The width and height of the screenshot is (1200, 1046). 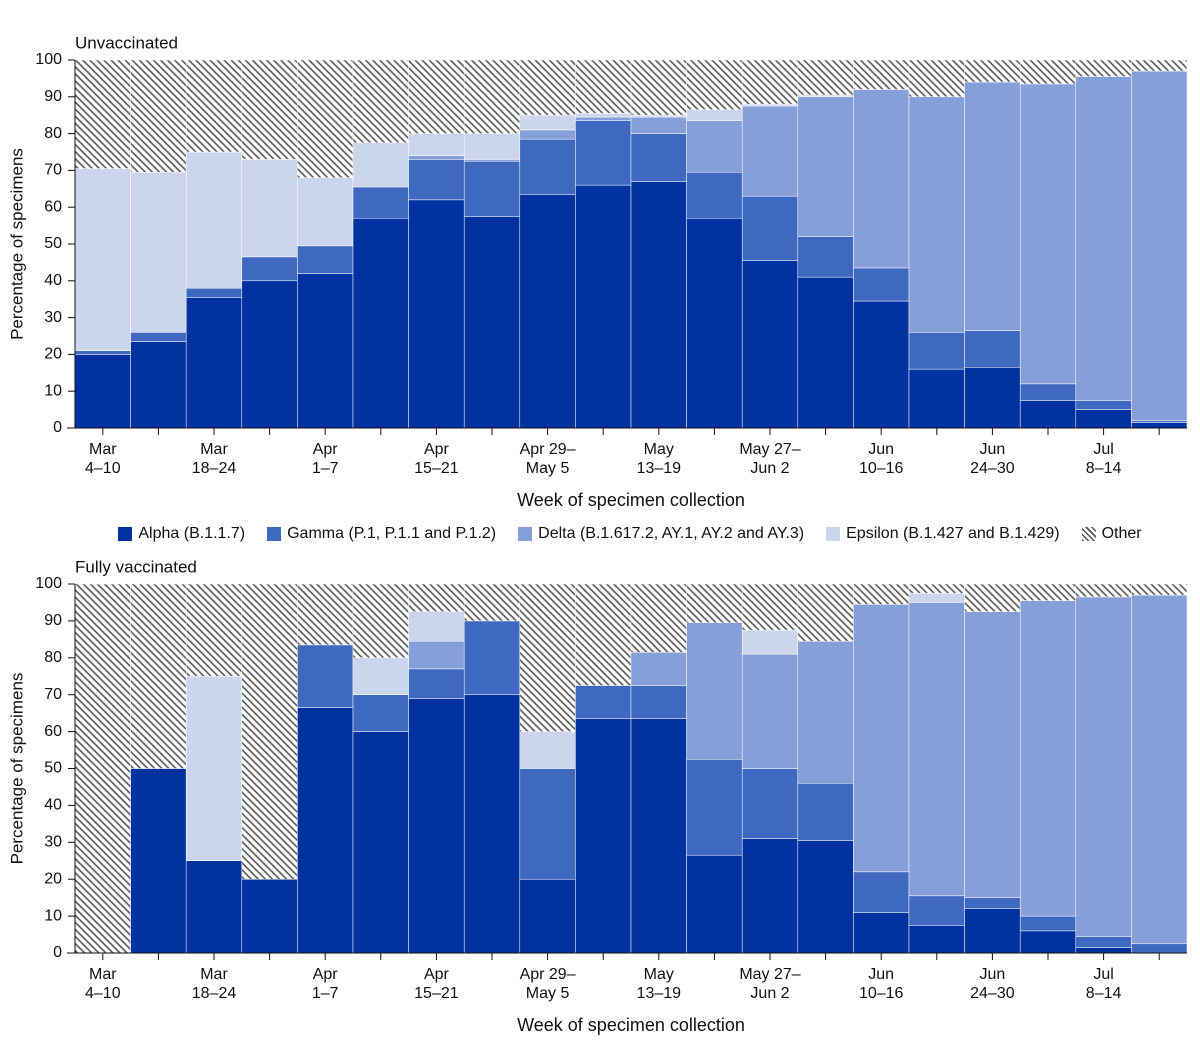 What do you see at coordinates (53, 915) in the screenshot?
I see `y-tick-label: 10` at bounding box center [53, 915].